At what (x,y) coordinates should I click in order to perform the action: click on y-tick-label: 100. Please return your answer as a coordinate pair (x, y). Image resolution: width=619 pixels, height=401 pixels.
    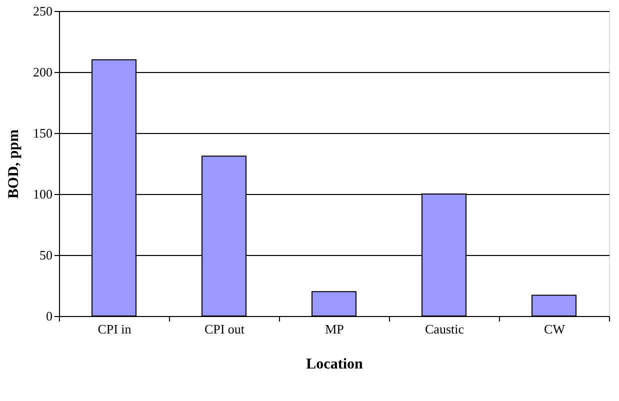
    Looking at the image, I should click on (42, 194).